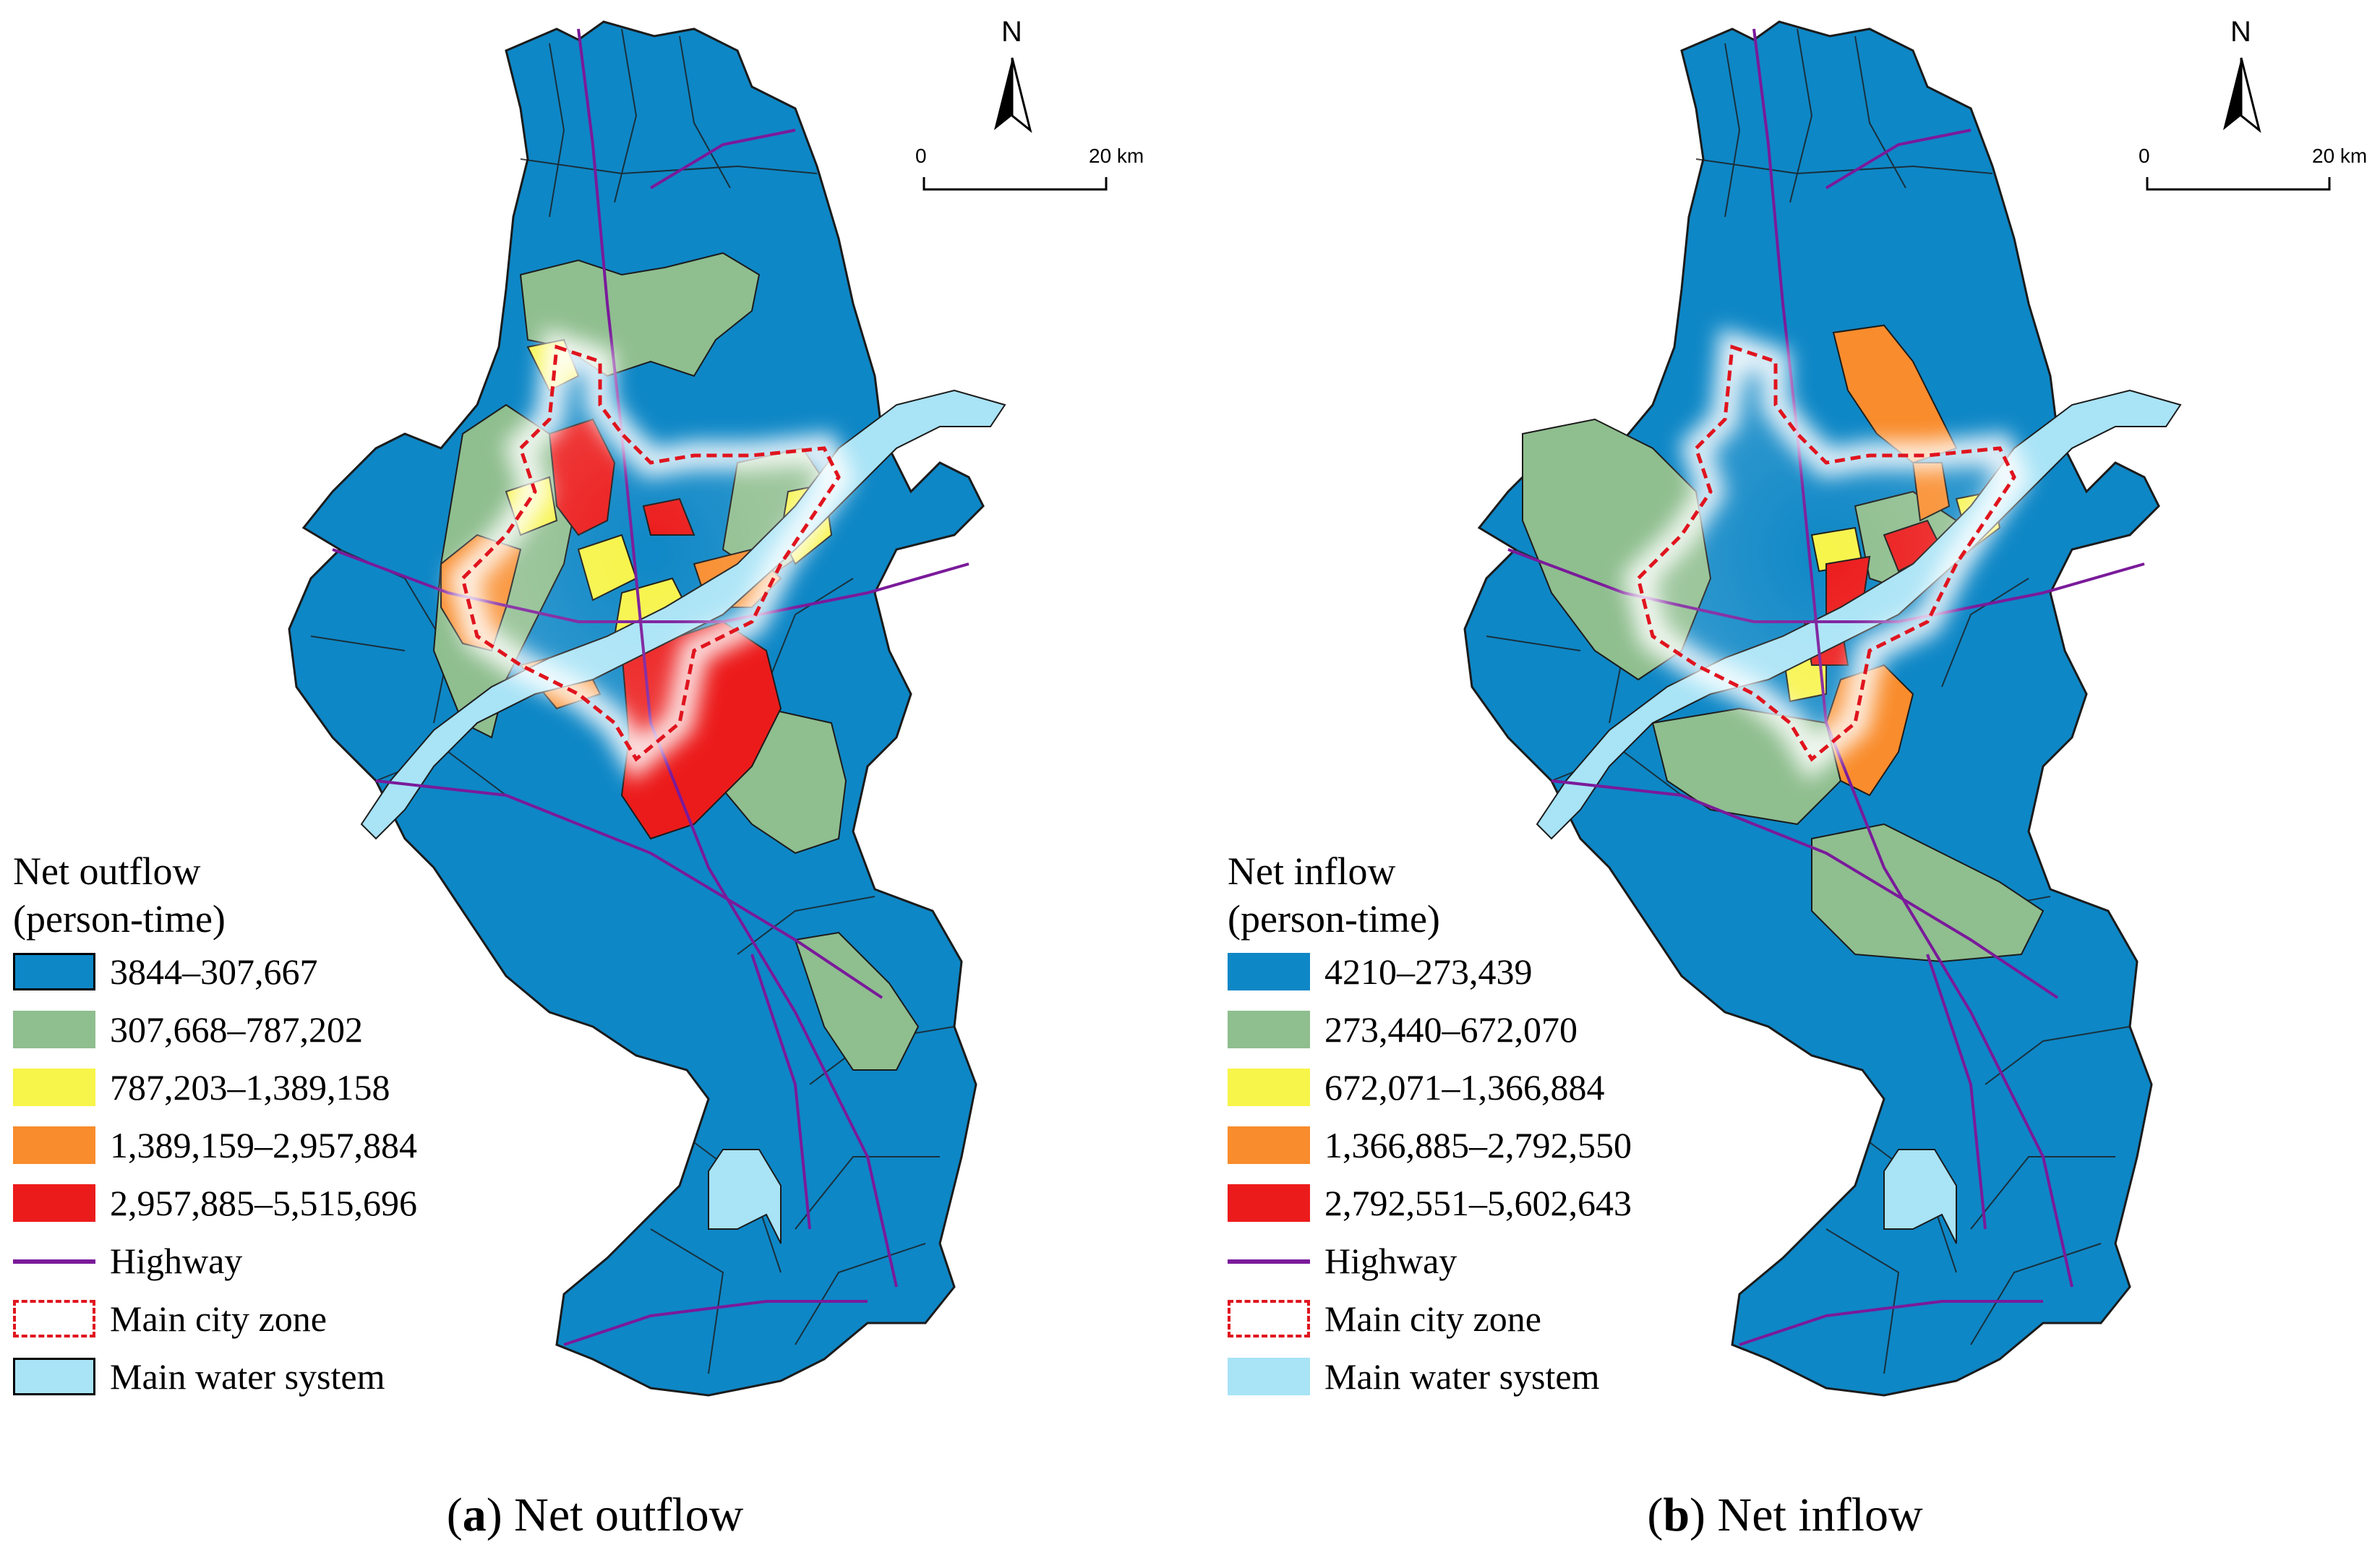  I want to click on legend-item-class3: 672,071–1,366,884, so click(1430, 1087).